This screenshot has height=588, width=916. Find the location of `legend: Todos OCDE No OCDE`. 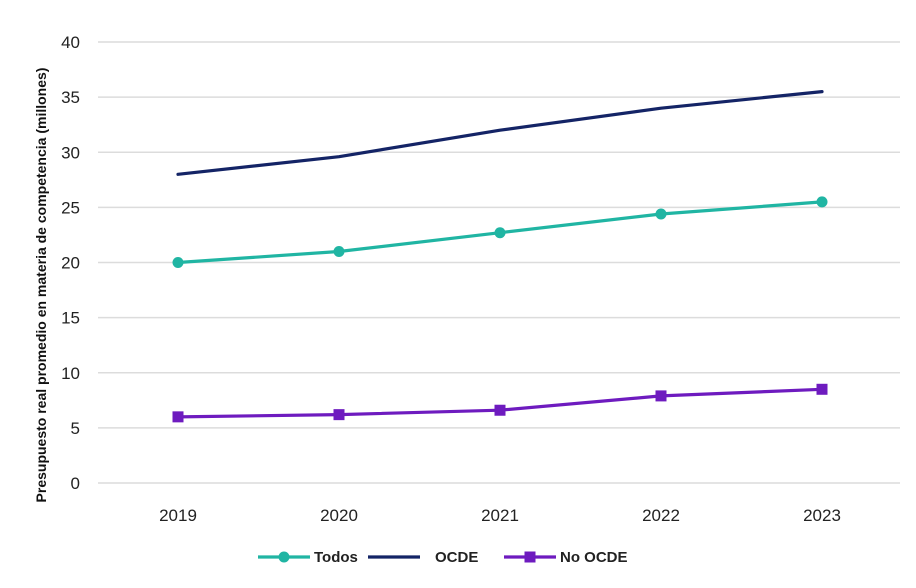

legend: Todos OCDE No OCDE is located at coordinates (443, 557).